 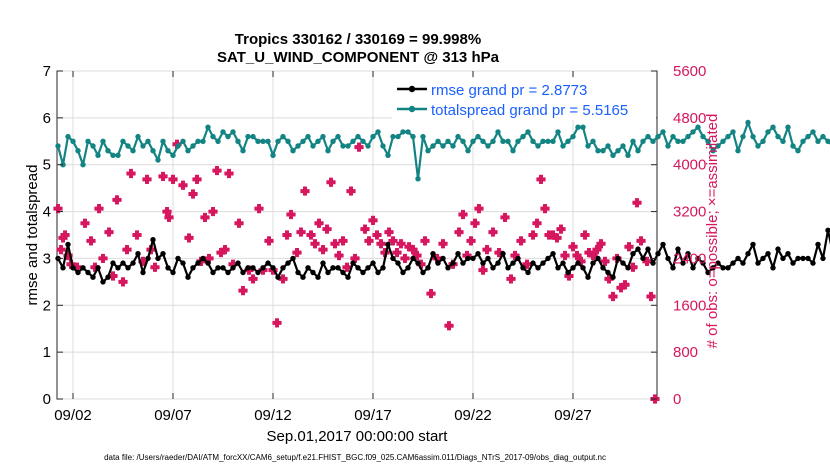 What do you see at coordinates (47, 399) in the screenshot?
I see `y-left-tick-label: 0` at bounding box center [47, 399].